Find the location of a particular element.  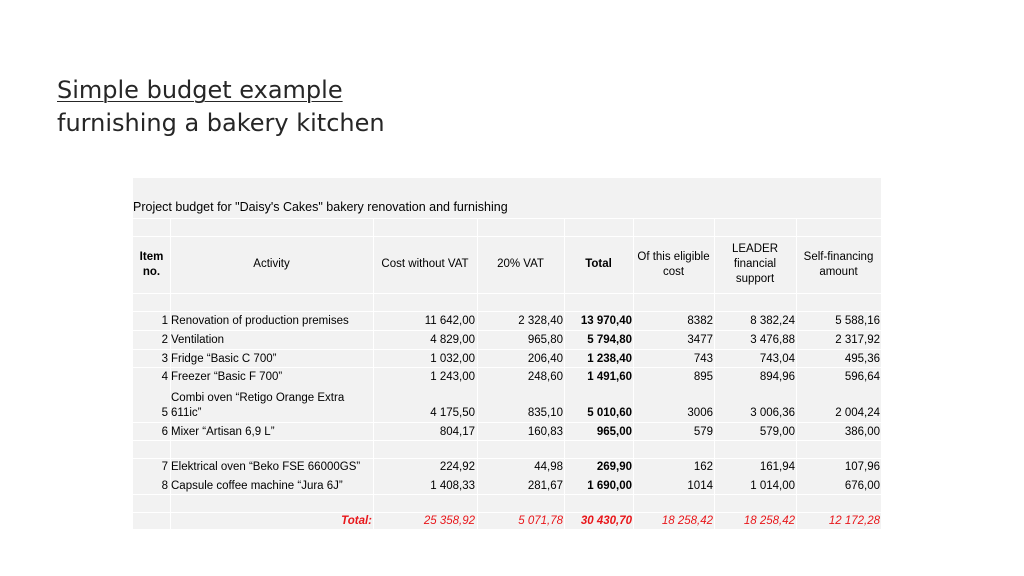

header-leader-support: LEADER financial support is located at coordinates (755, 264).